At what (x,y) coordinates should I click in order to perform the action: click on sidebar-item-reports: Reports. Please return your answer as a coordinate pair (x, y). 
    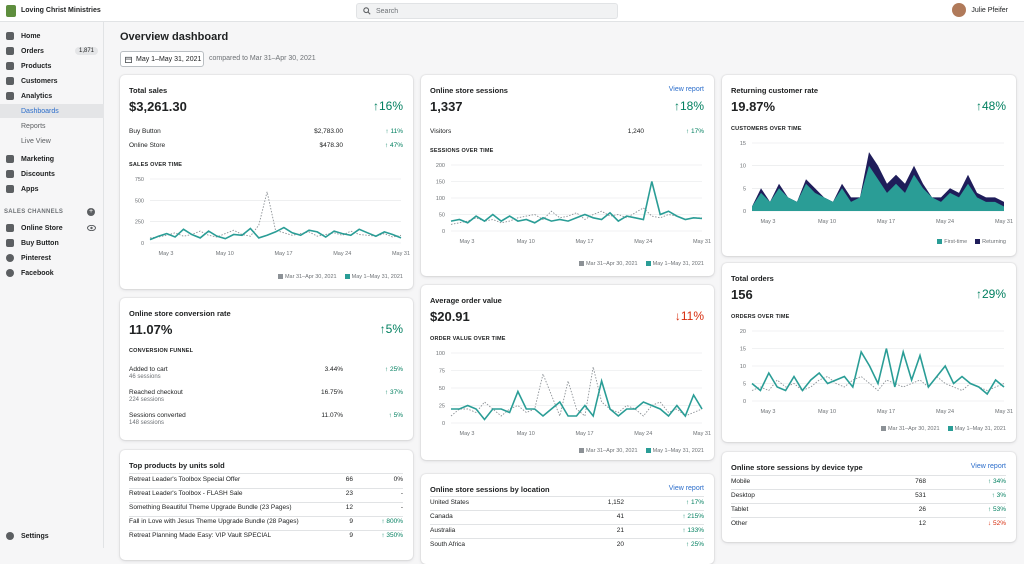
    Looking at the image, I should click on (52, 126).